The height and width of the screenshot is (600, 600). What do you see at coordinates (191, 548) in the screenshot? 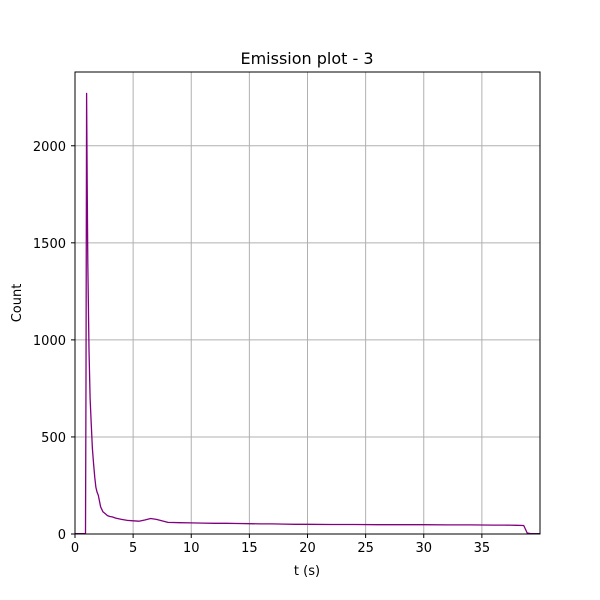
I see `x-tick-label: 10` at bounding box center [191, 548].